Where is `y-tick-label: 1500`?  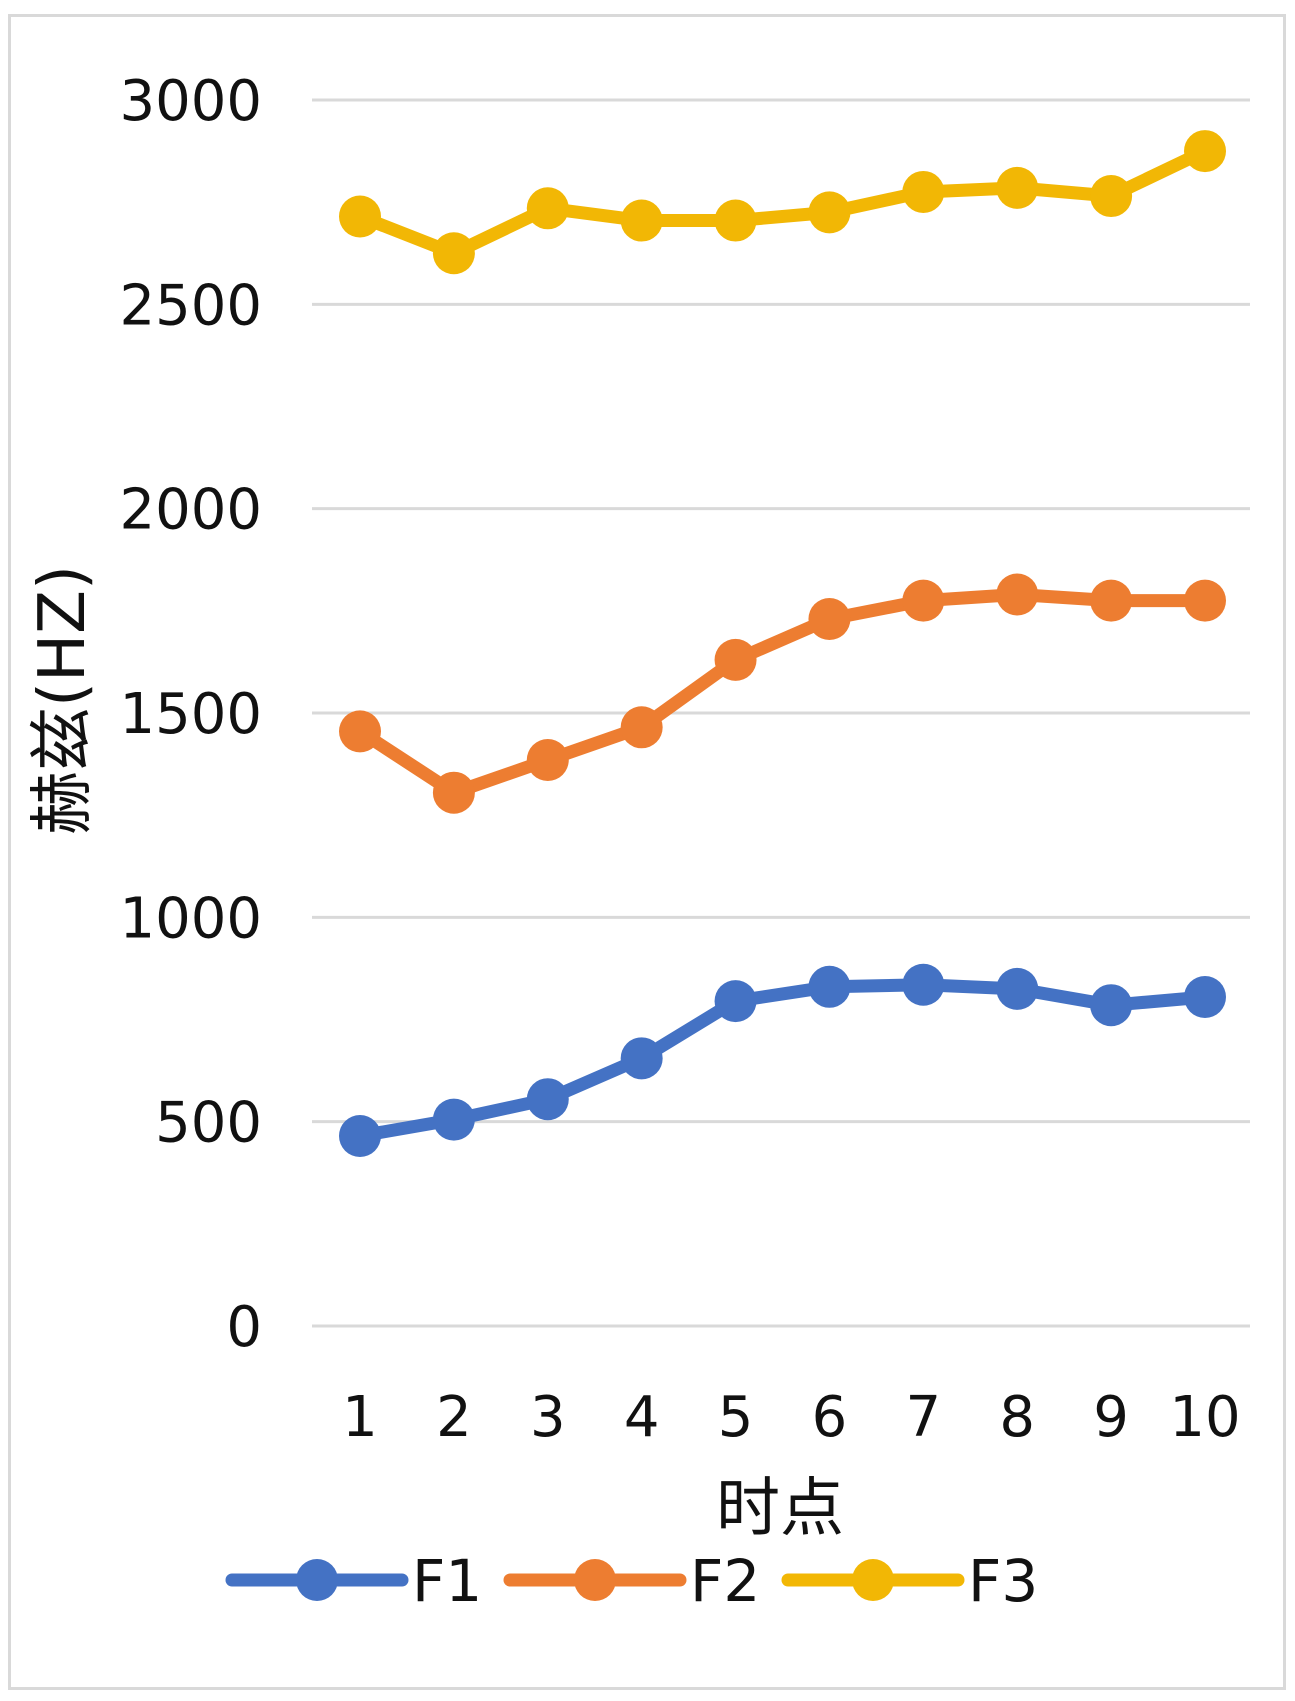 y-tick-label: 1500 is located at coordinates (190, 714).